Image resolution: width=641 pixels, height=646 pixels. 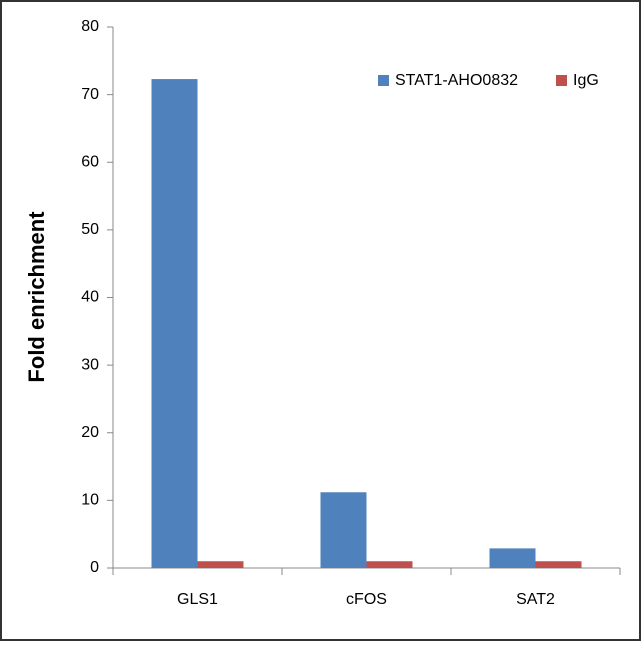 I want to click on y-tick-label: 10, so click(x=90, y=500).